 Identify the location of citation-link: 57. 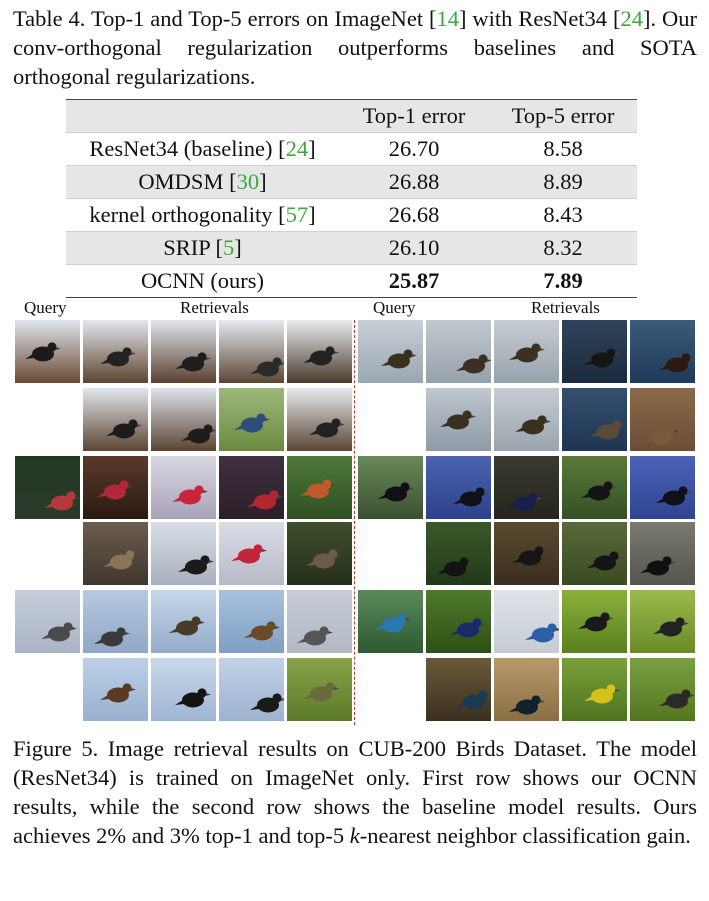
(297, 214).